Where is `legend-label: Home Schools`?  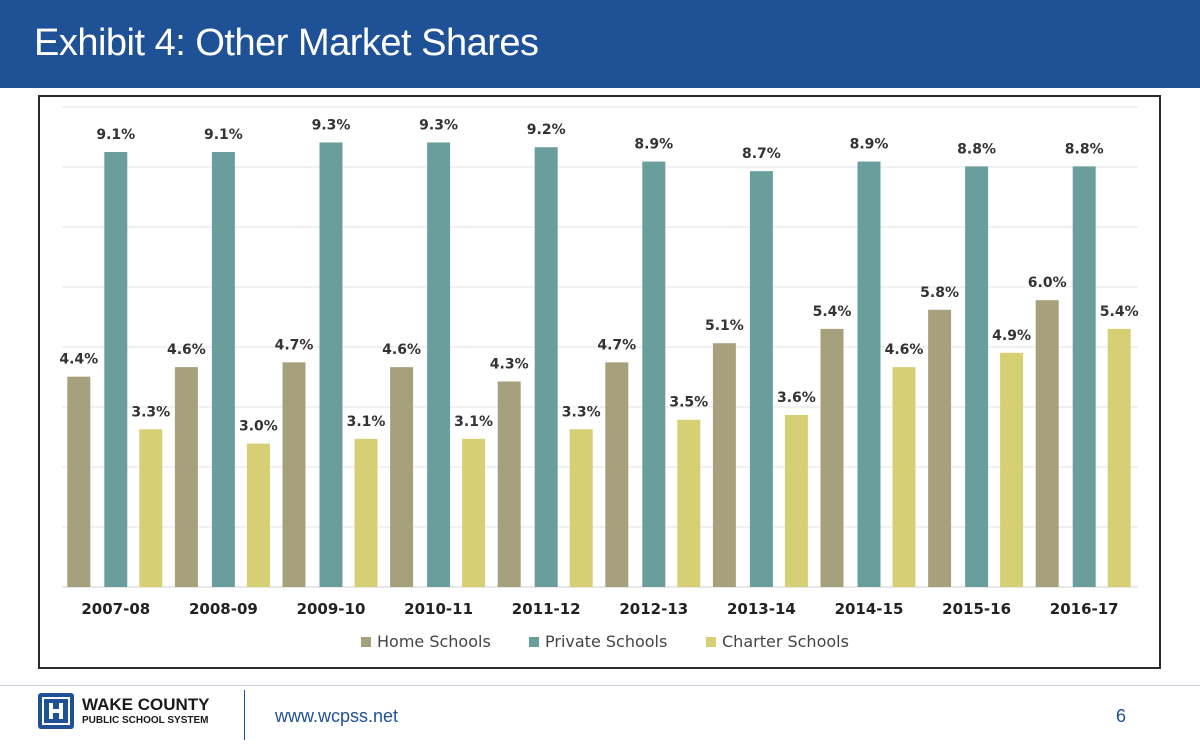
legend-label: Home Schools is located at coordinates (434, 641).